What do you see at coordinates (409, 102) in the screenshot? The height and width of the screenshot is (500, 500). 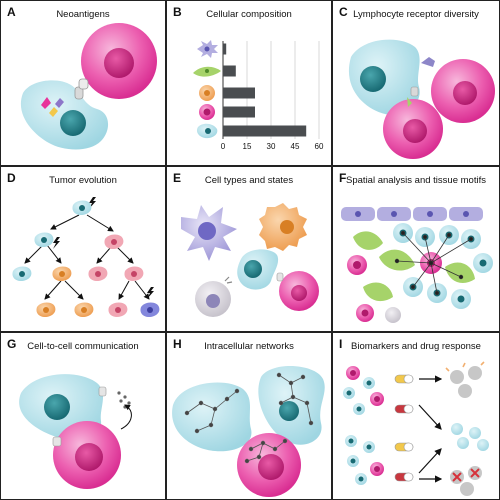 I see `receptor-green` at bounding box center [409, 102].